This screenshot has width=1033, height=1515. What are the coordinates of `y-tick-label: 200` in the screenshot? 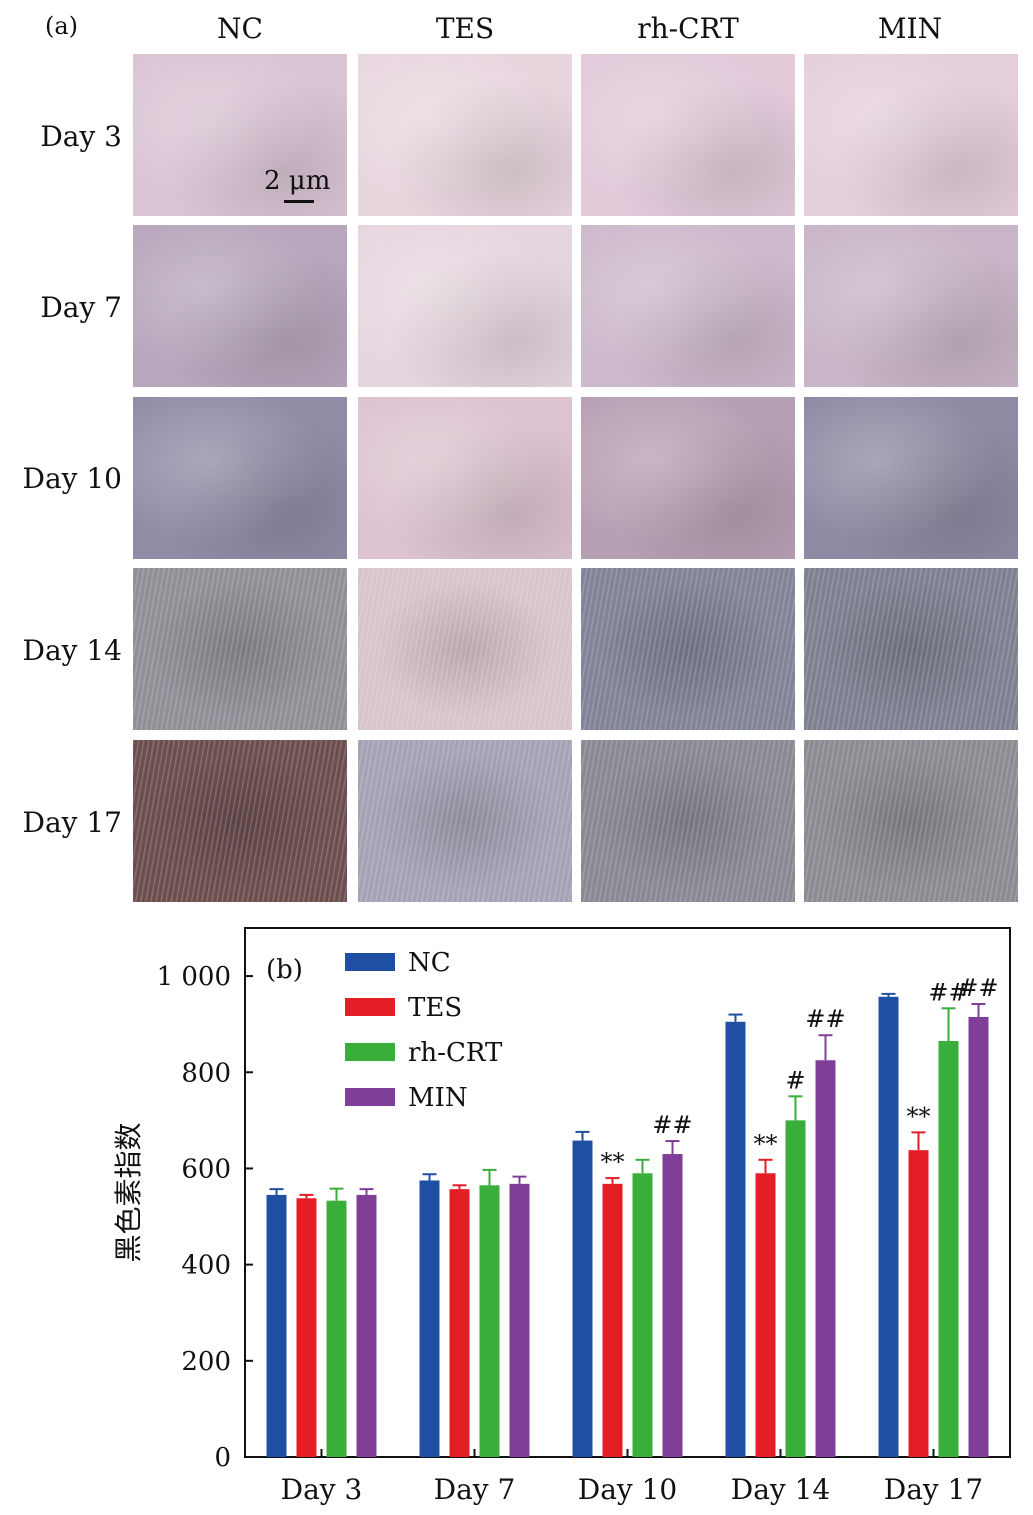 It's located at (206, 1362).